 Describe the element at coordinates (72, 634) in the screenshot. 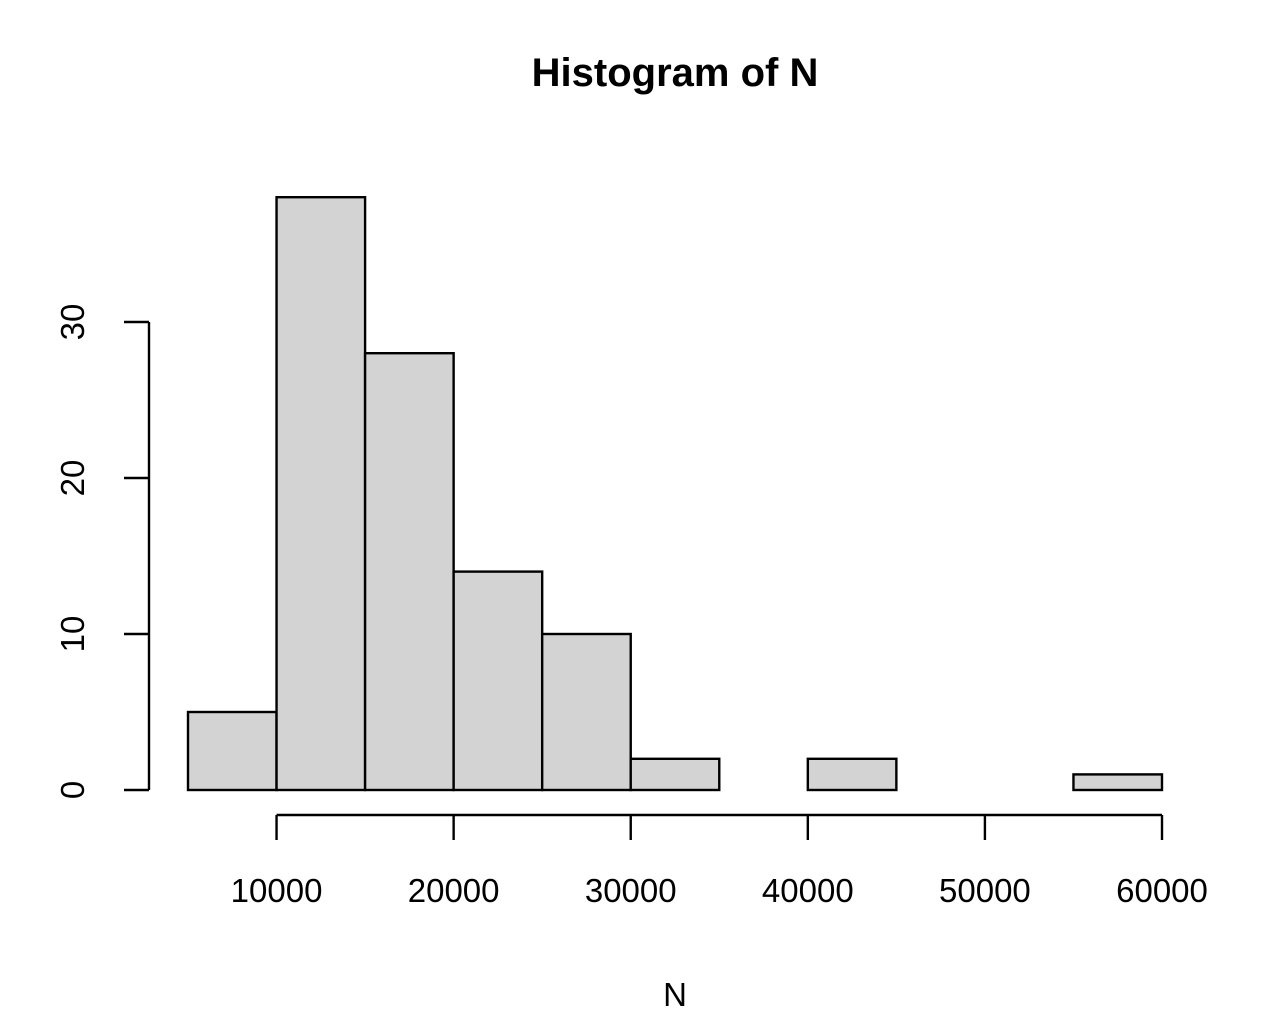

I see `y-tick-label-1: 10` at that location.